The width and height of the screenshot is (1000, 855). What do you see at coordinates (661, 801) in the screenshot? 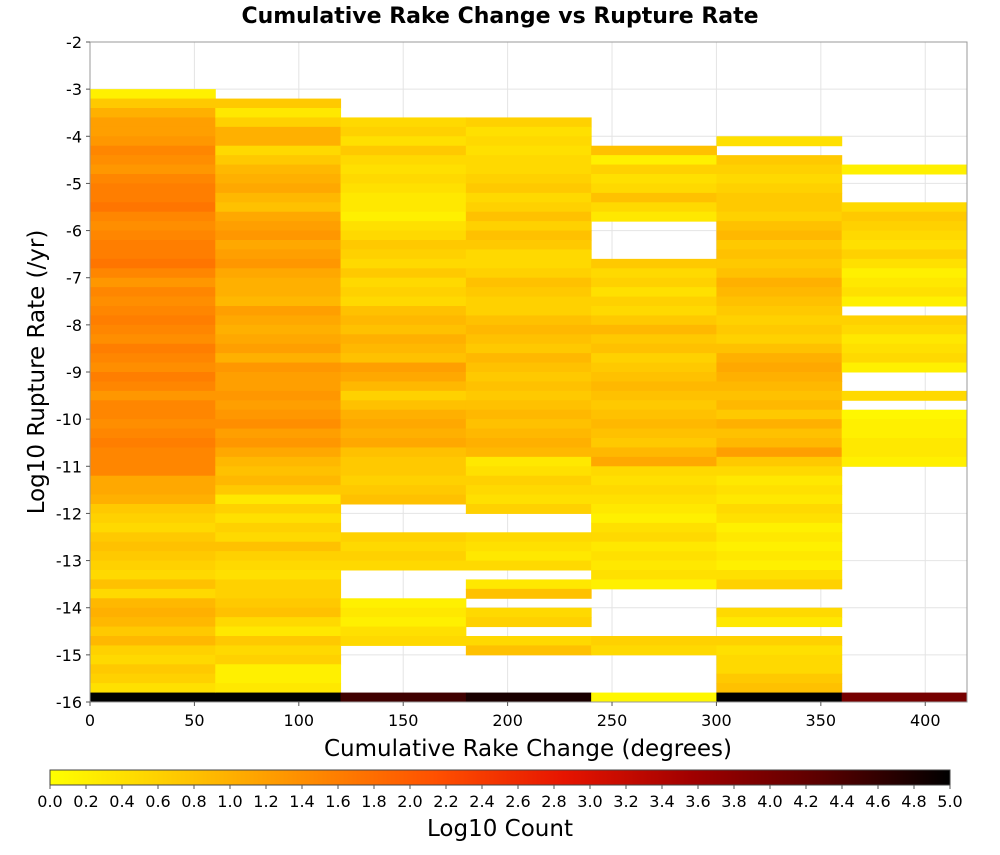
I see `colorbar-tick-label: 3.4` at bounding box center [661, 801].